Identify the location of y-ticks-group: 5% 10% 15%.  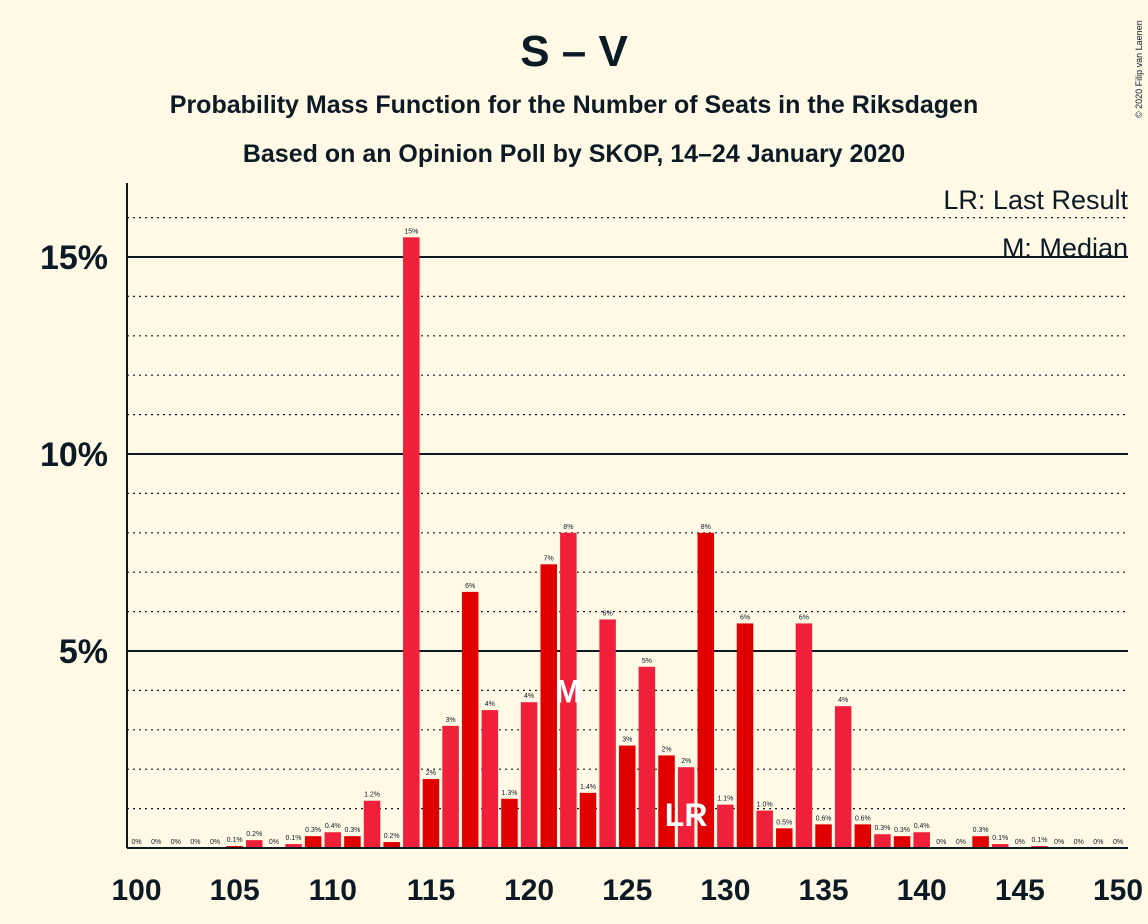
(74, 455).